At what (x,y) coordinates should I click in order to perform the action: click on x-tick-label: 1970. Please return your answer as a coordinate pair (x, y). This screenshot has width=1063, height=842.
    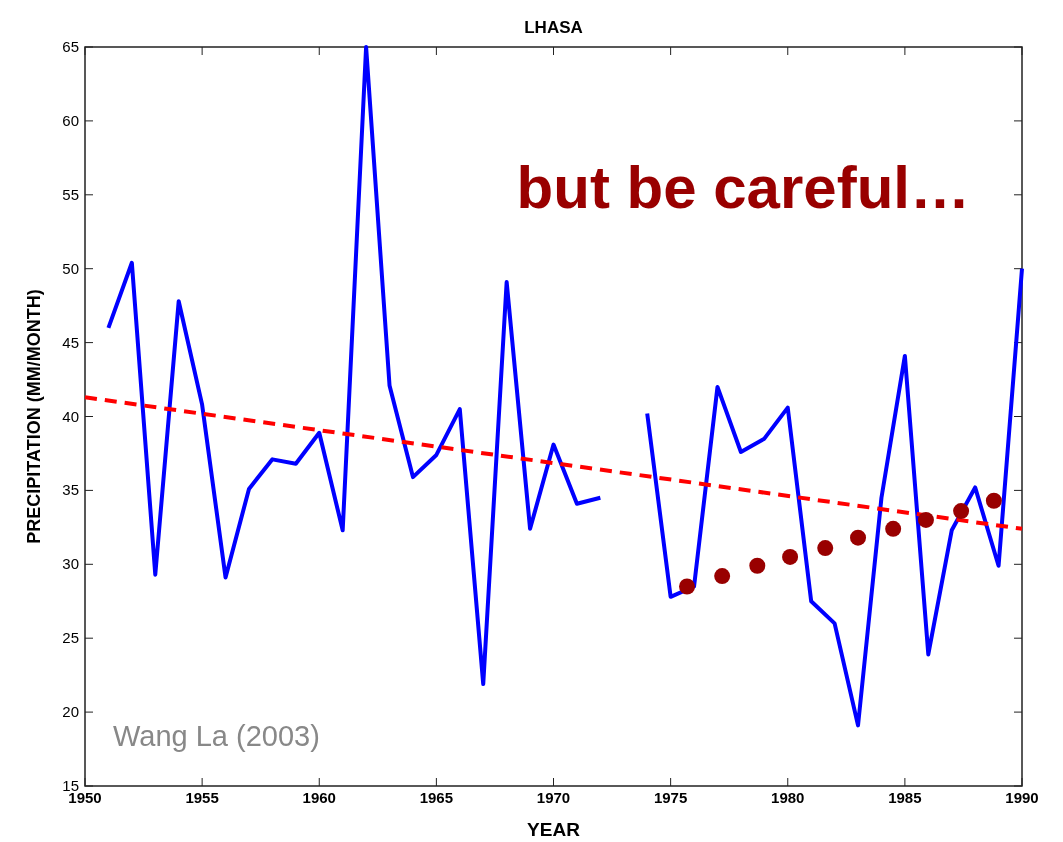
    Looking at the image, I should click on (553, 797).